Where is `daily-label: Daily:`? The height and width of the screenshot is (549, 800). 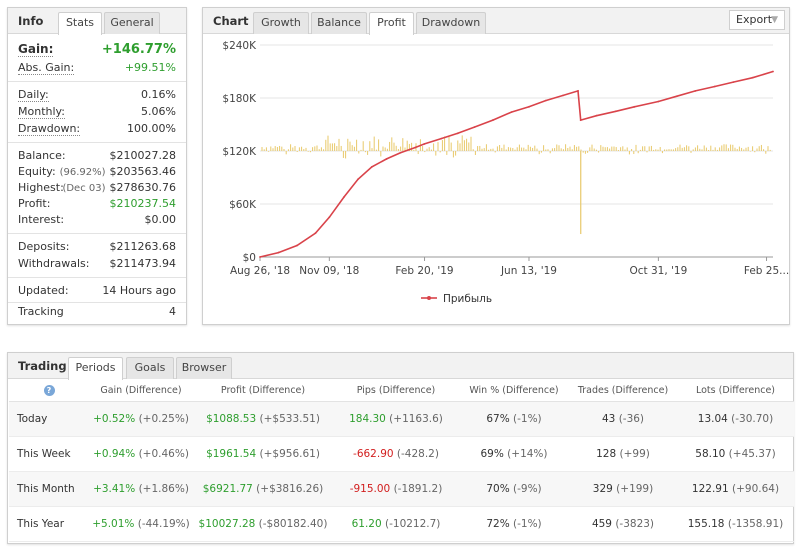
daily-label: Daily: is located at coordinates (33, 95).